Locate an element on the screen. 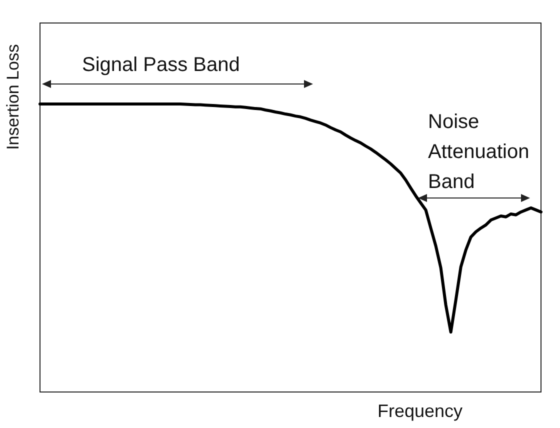  annotation: Noise Attenuation Band is located at coordinates (481, 152).